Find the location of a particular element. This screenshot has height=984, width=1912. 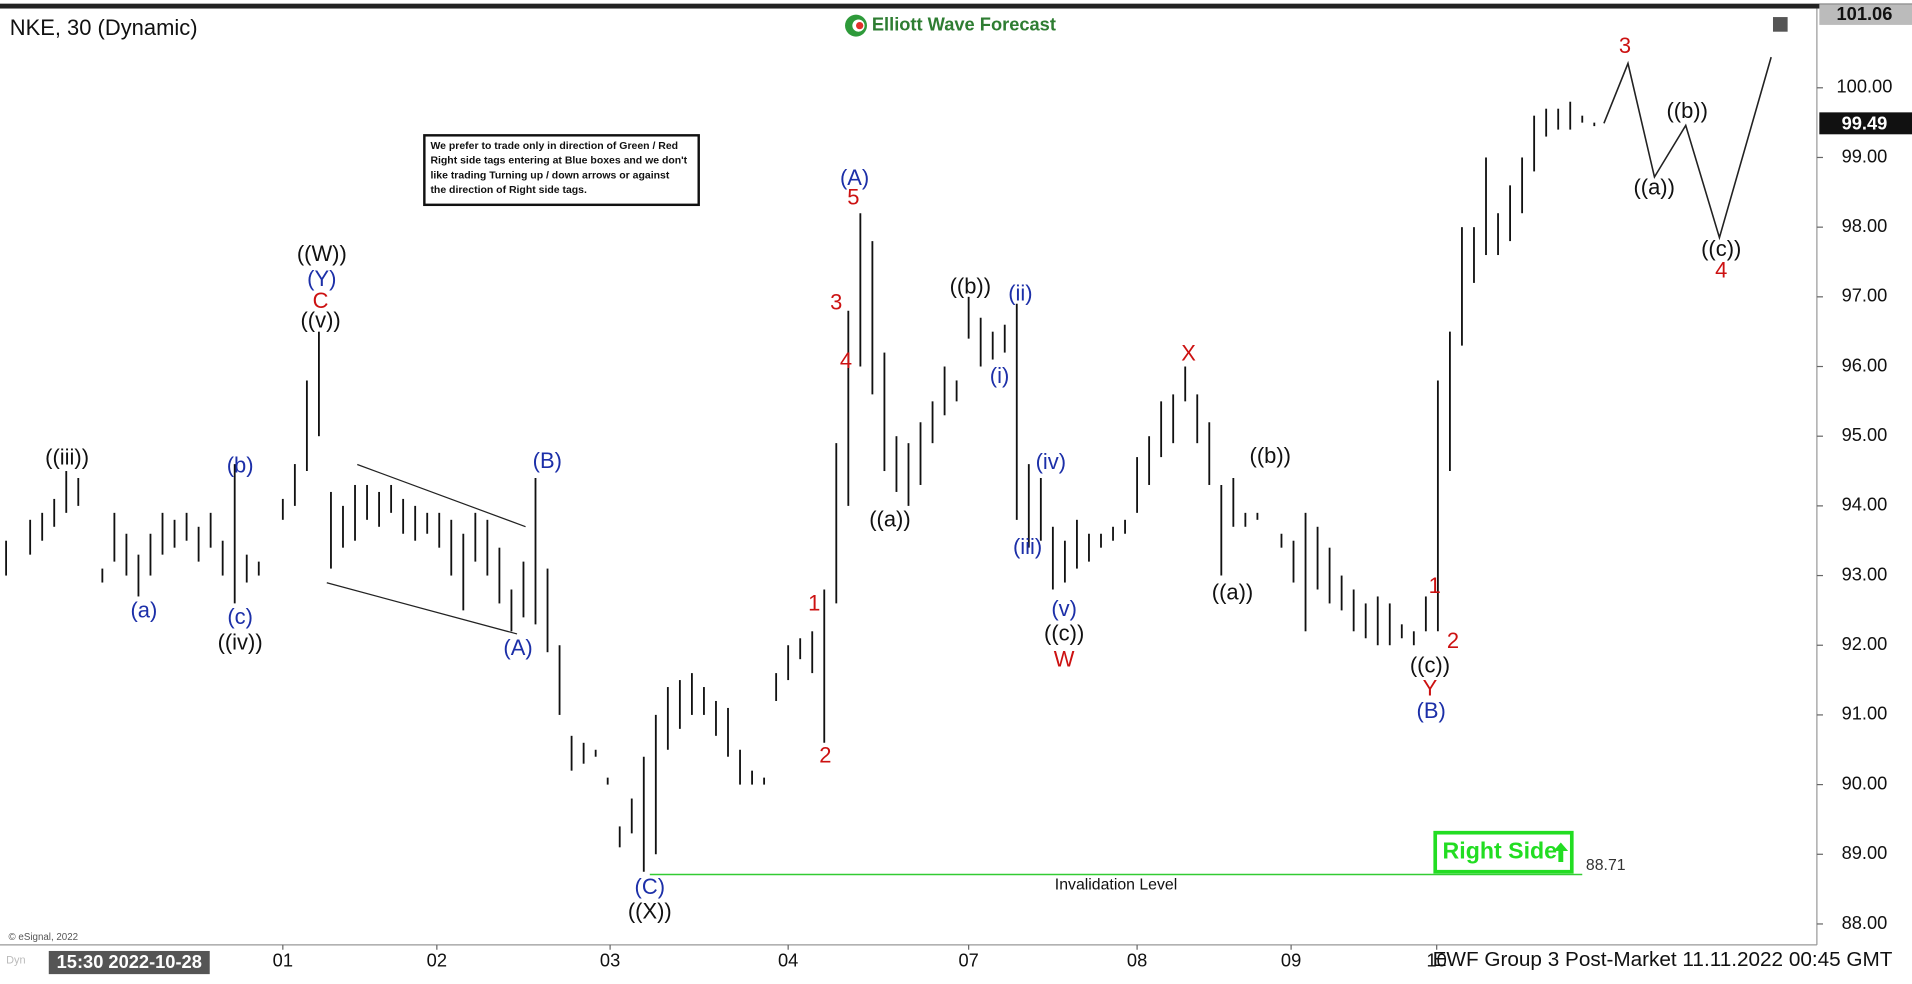

y-tick-label: 91.00 is located at coordinates (1865, 713).